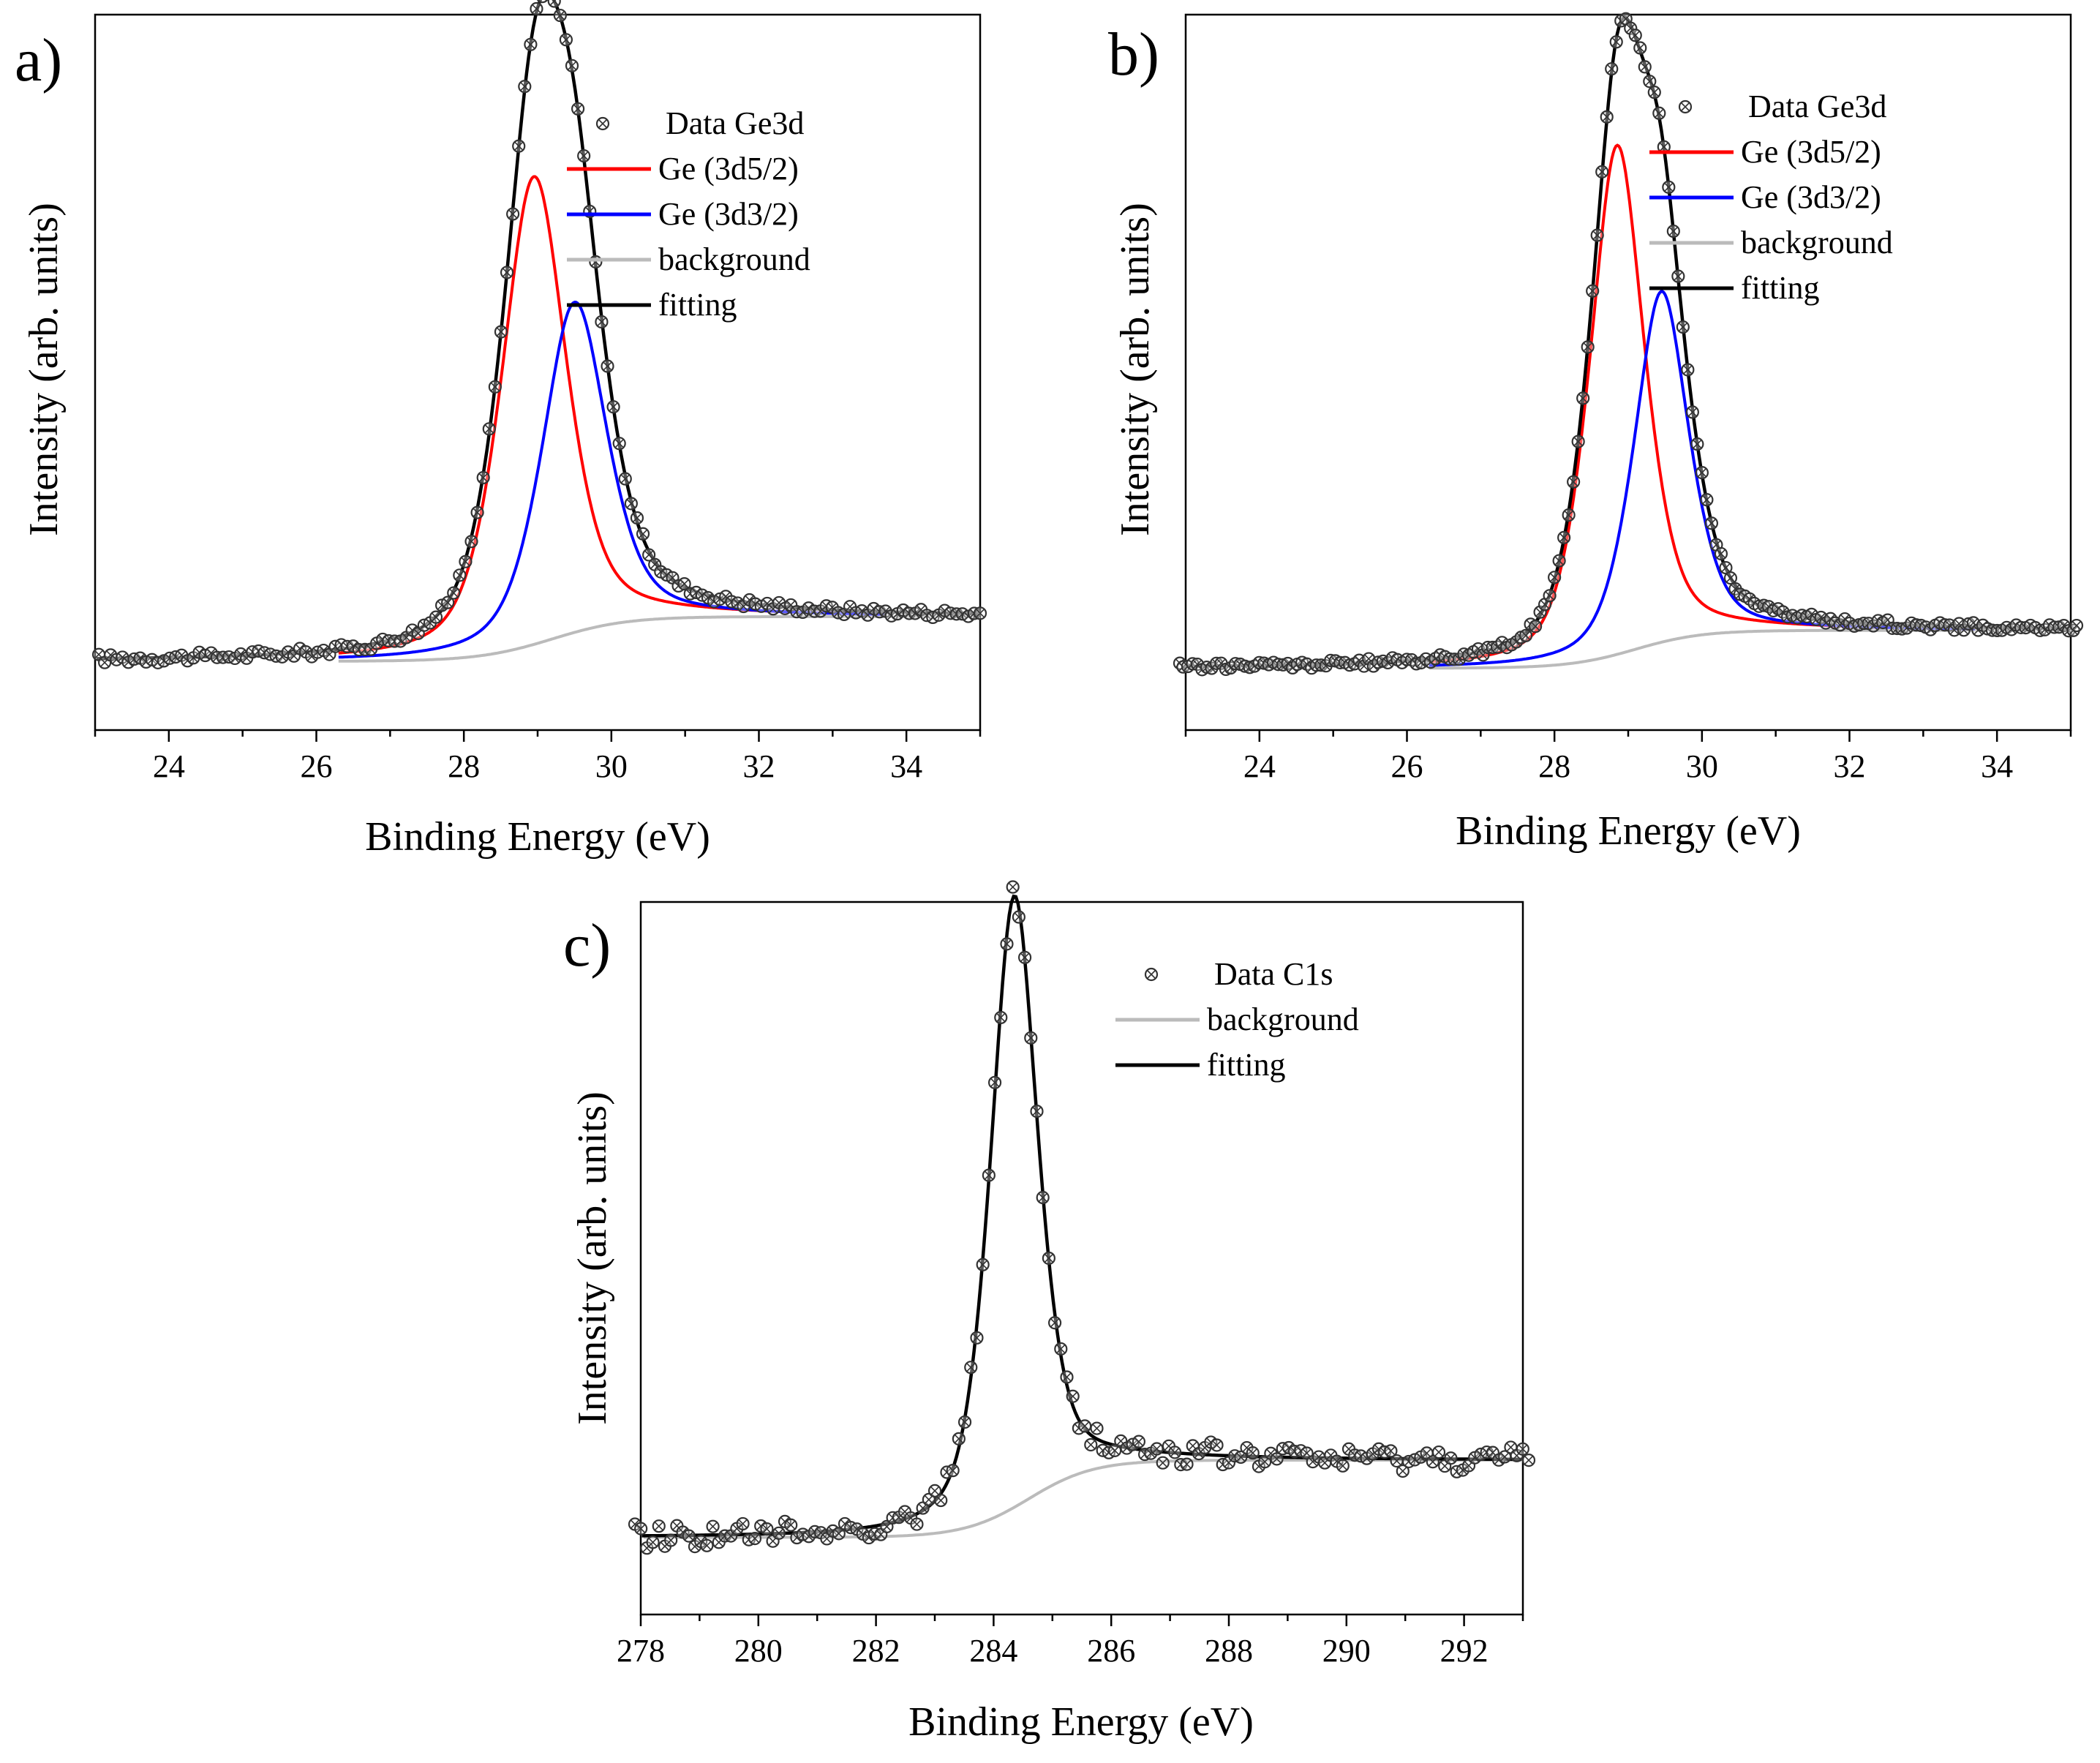 Image resolution: width=2100 pixels, height=1763 pixels. I want to click on x-tick-label: 278, so click(641, 1651).